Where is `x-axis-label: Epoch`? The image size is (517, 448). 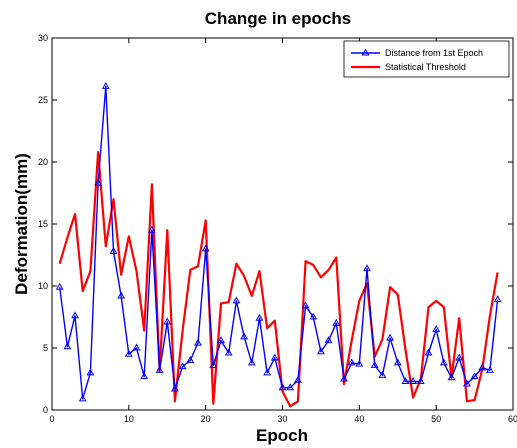
x-axis-label: Epoch is located at coordinates (282, 435).